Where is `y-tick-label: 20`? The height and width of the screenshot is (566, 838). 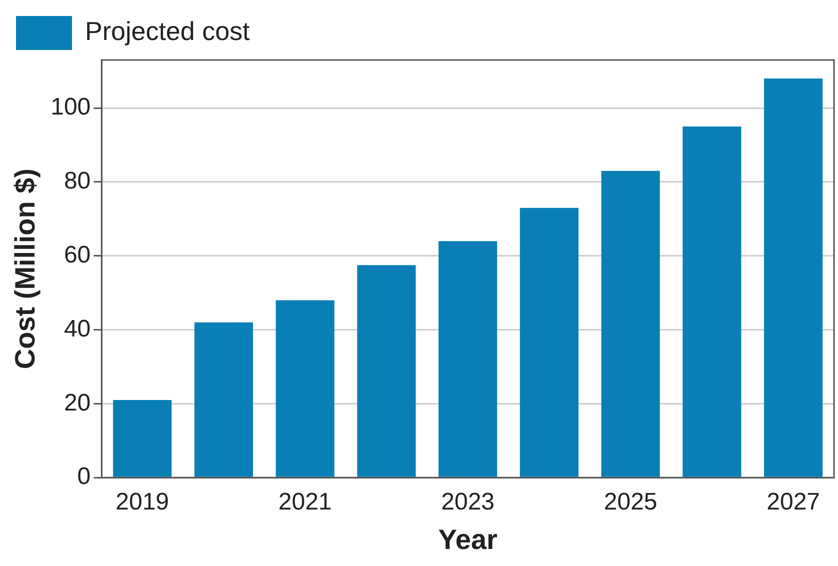 y-tick-label: 20 is located at coordinates (77, 402).